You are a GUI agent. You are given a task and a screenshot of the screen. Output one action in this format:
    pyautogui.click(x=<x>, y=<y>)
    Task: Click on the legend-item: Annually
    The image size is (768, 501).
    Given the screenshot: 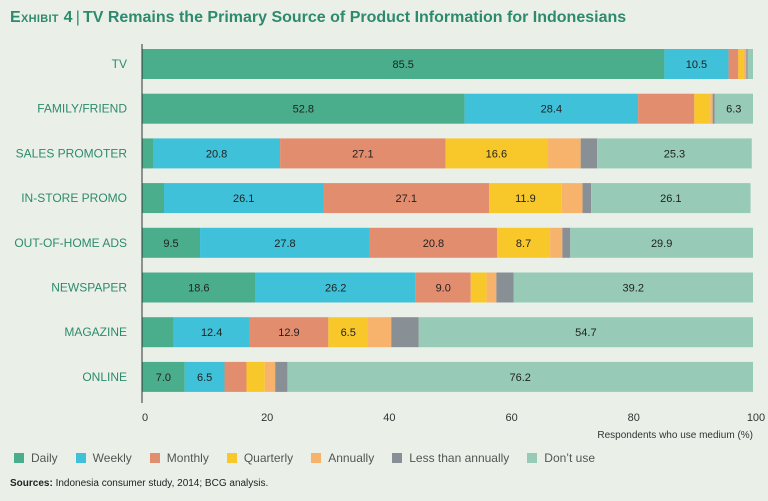 What is the action you would take?
    pyautogui.click(x=342, y=458)
    